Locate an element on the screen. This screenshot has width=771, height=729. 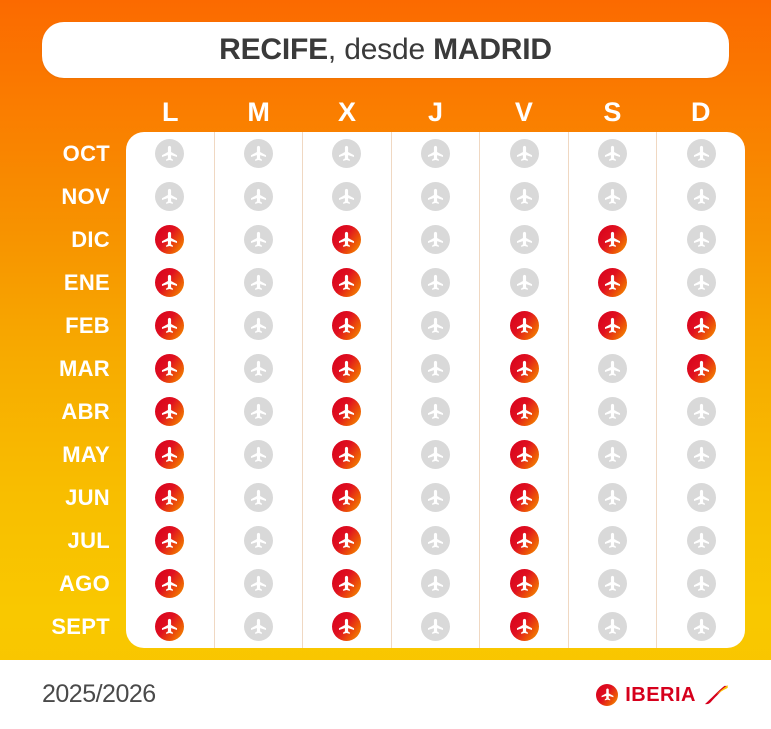
month-label-ago: AGO is located at coordinates (84, 583).